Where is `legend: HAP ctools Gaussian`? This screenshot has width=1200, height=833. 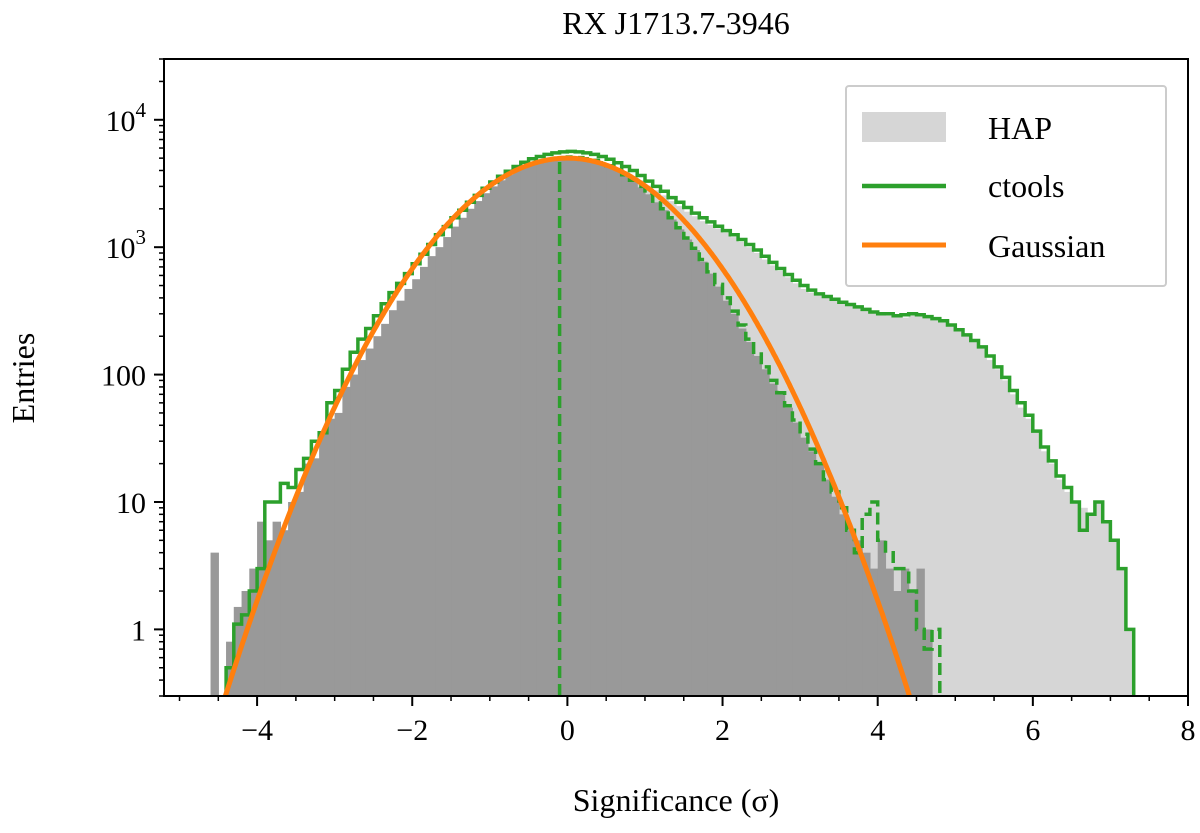 legend: HAP ctools Gaussian is located at coordinates (1006, 186).